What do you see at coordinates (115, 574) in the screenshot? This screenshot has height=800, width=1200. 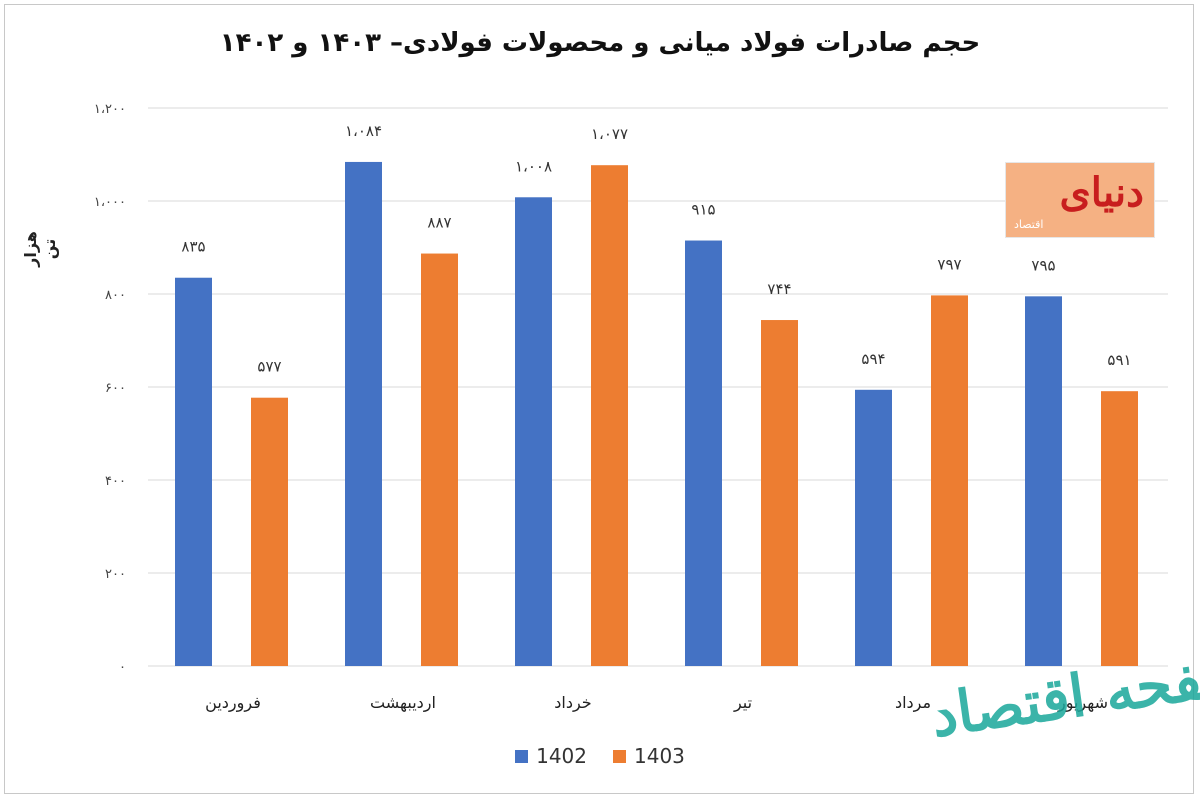 I see `y-tick-label: ۲۰۰` at bounding box center [115, 574].